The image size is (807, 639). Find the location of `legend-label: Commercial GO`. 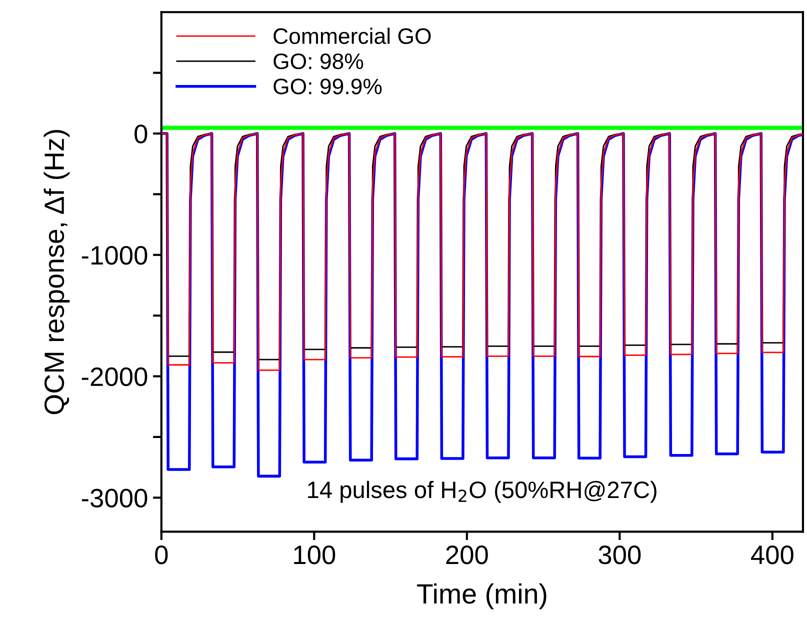

legend-label: Commercial GO is located at coordinates (352, 36).